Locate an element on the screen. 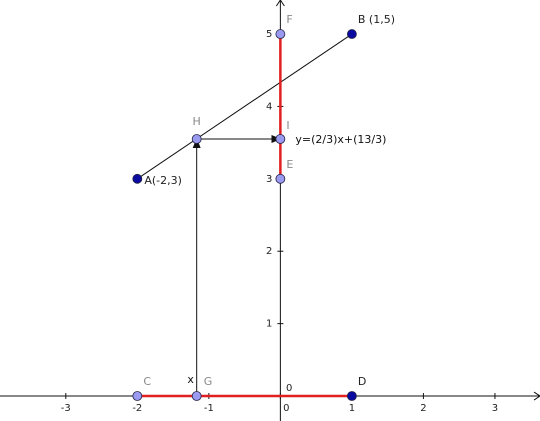 The height and width of the screenshot is (421, 540). y-axis-arrow is located at coordinates (280, 3).